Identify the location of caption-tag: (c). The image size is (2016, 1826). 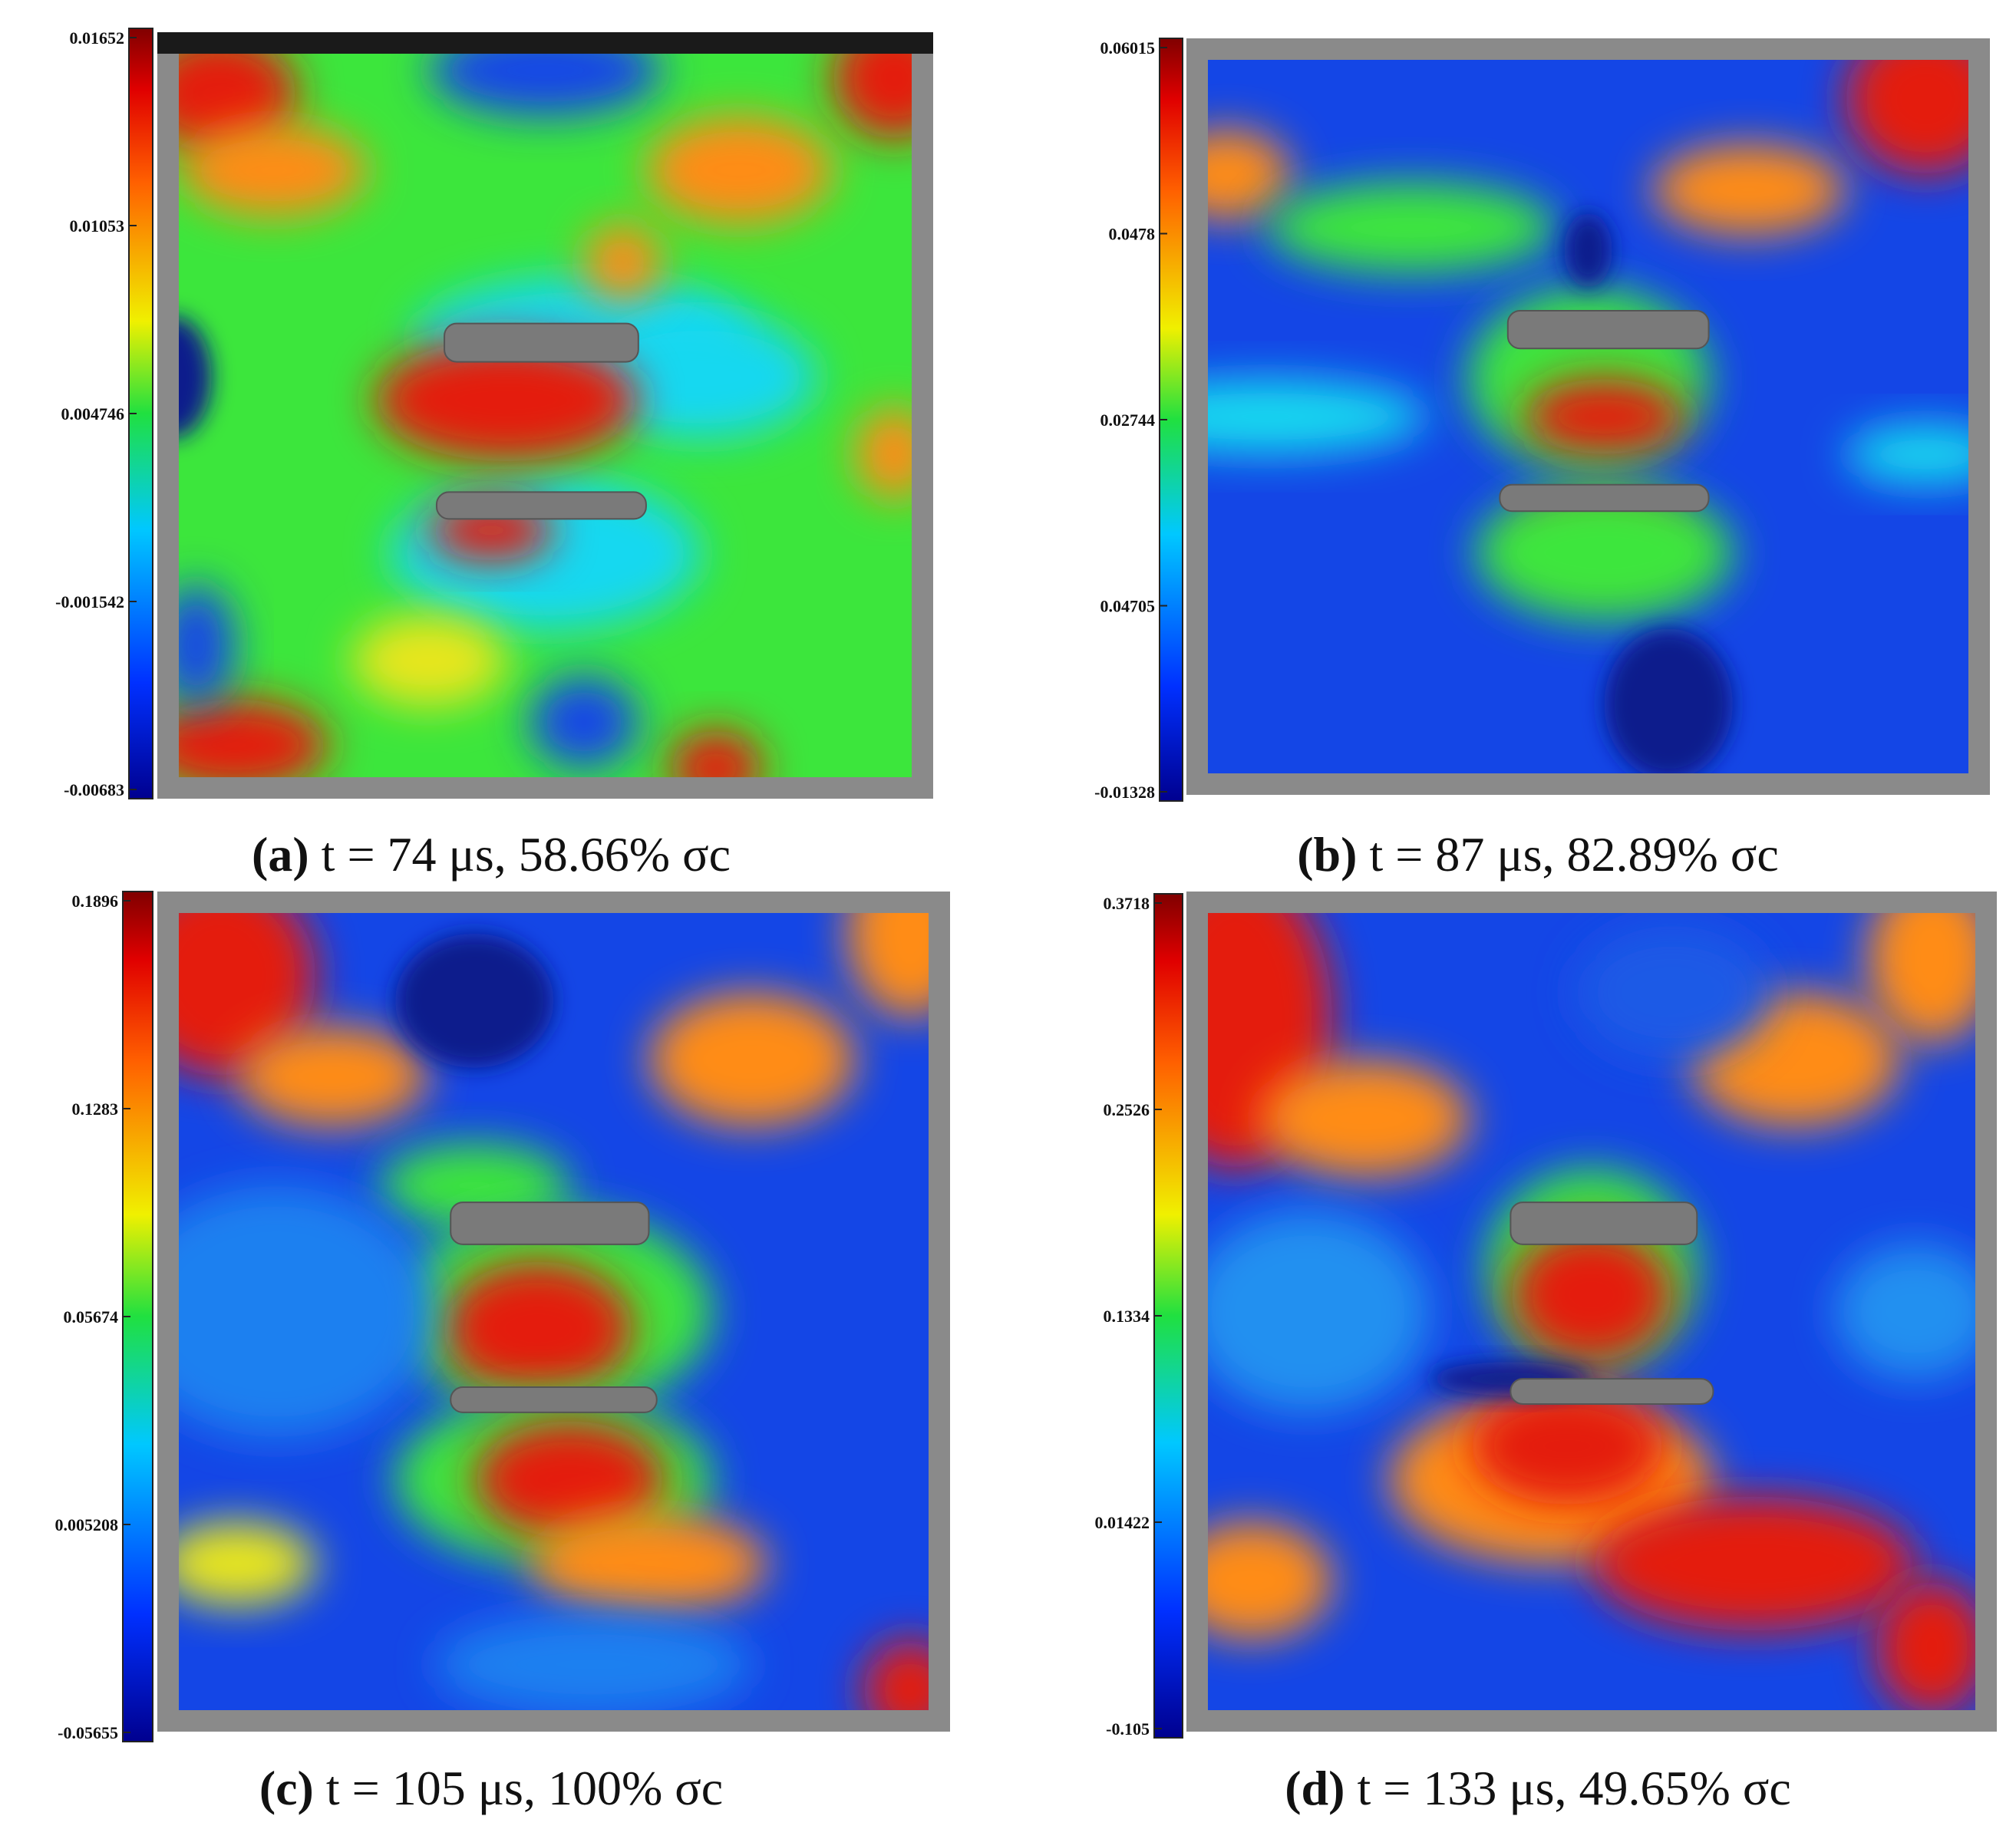
(286, 1788).